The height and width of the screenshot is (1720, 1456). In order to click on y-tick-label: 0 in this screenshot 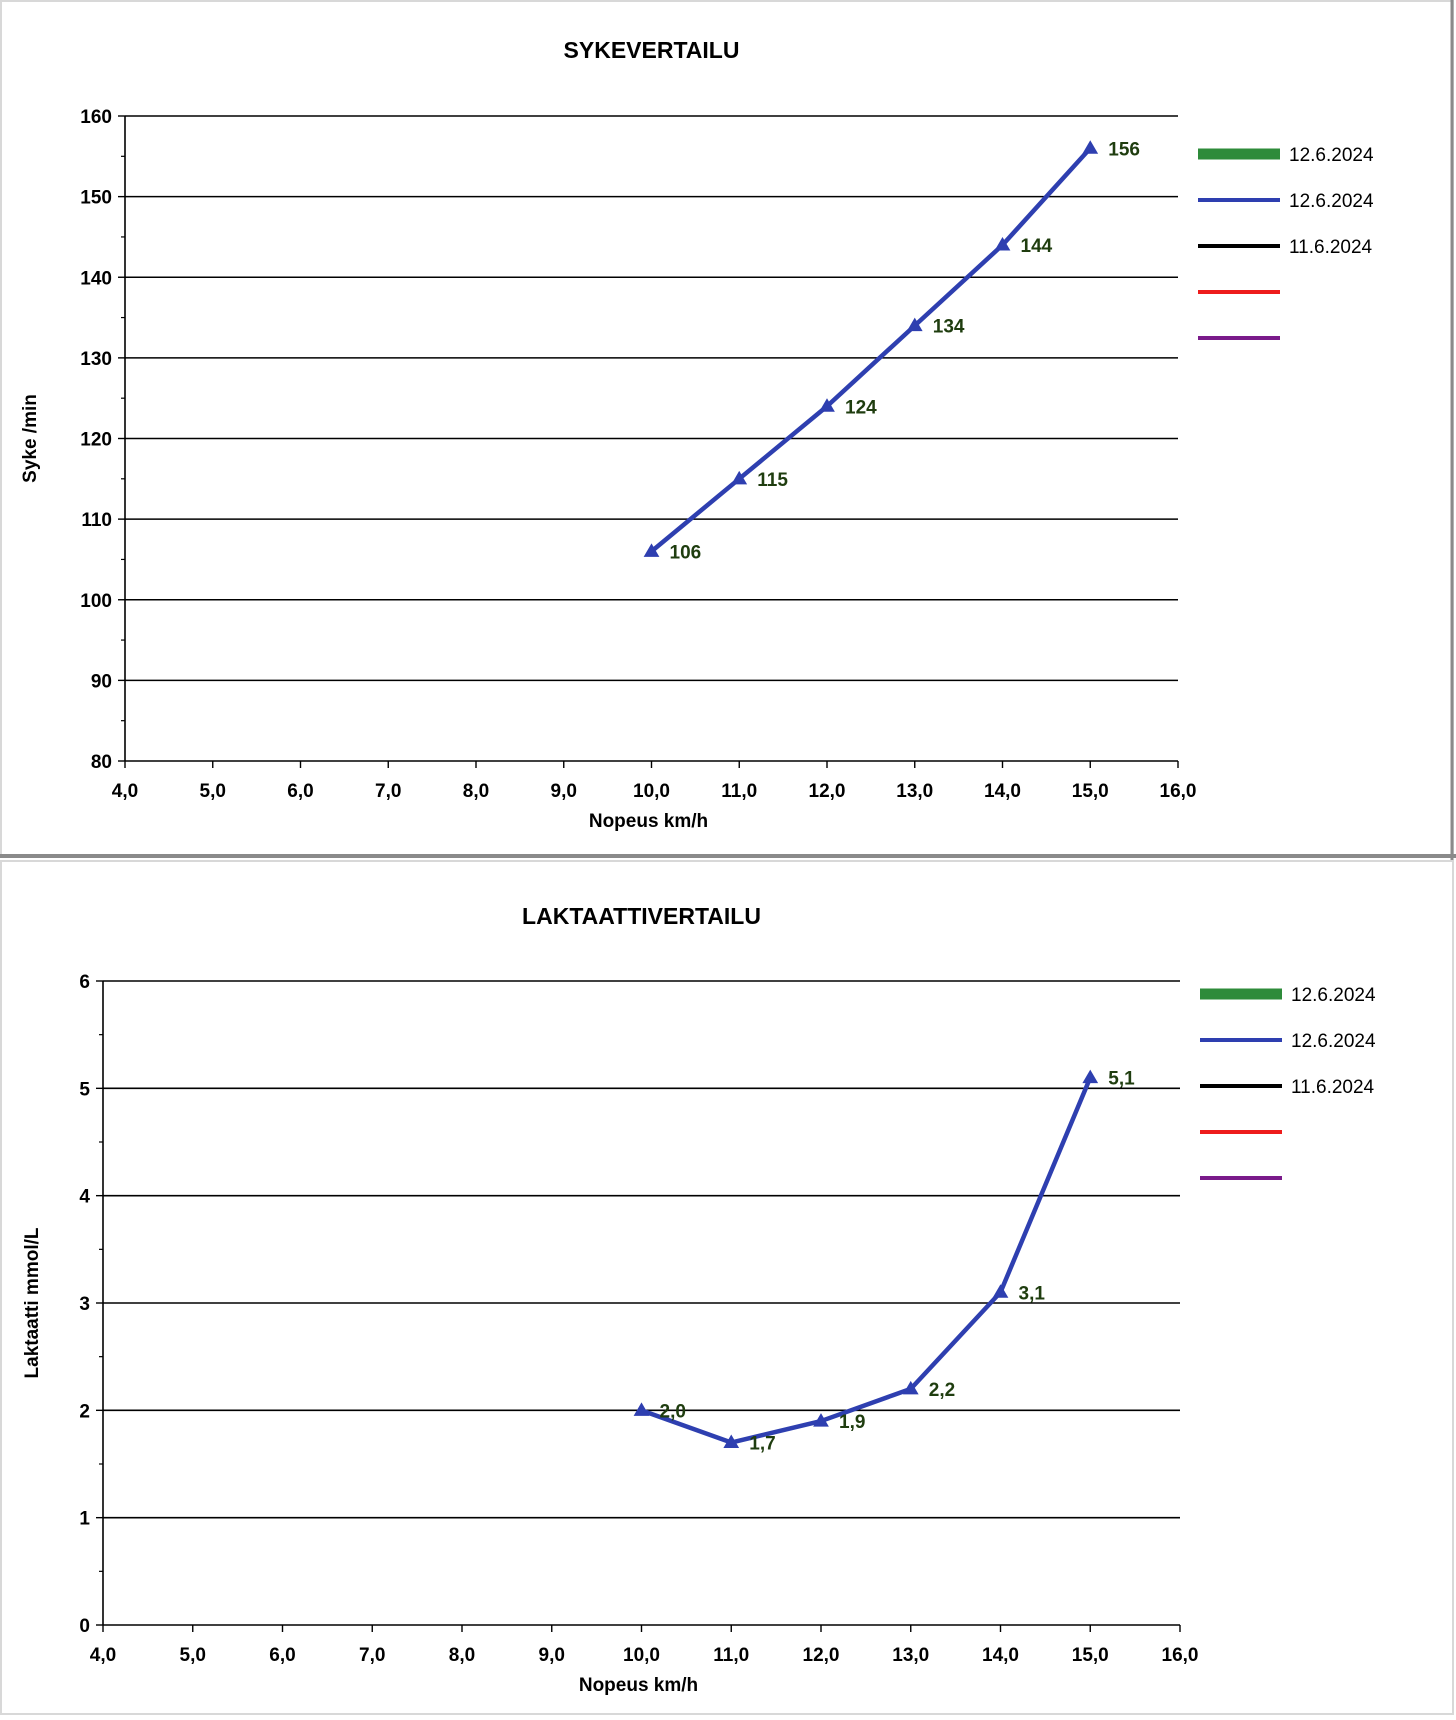, I will do `click(84, 1626)`.